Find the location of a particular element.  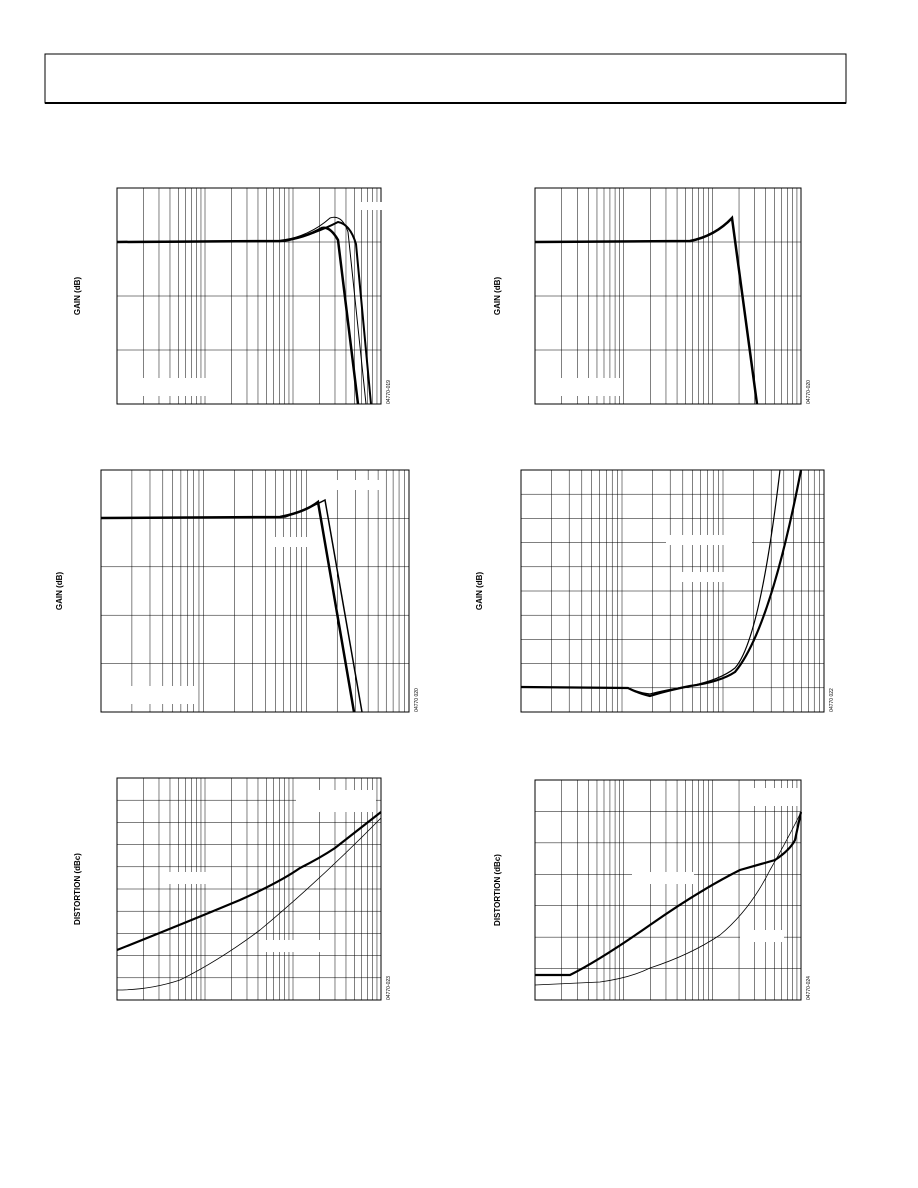

figure-code: 04770-024 is located at coordinates (809, 988).